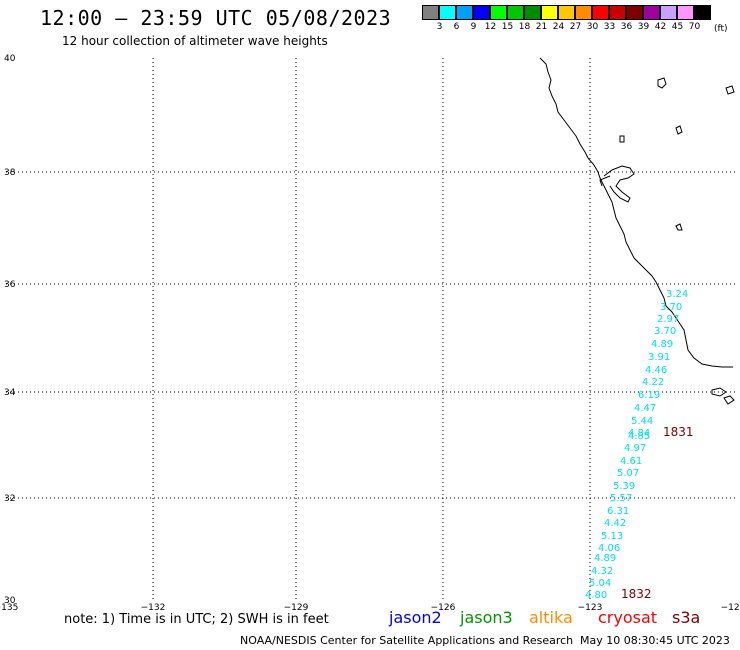  What do you see at coordinates (618, 511) in the screenshot?
I see `wave-height-label: 6.31` at bounding box center [618, 511].